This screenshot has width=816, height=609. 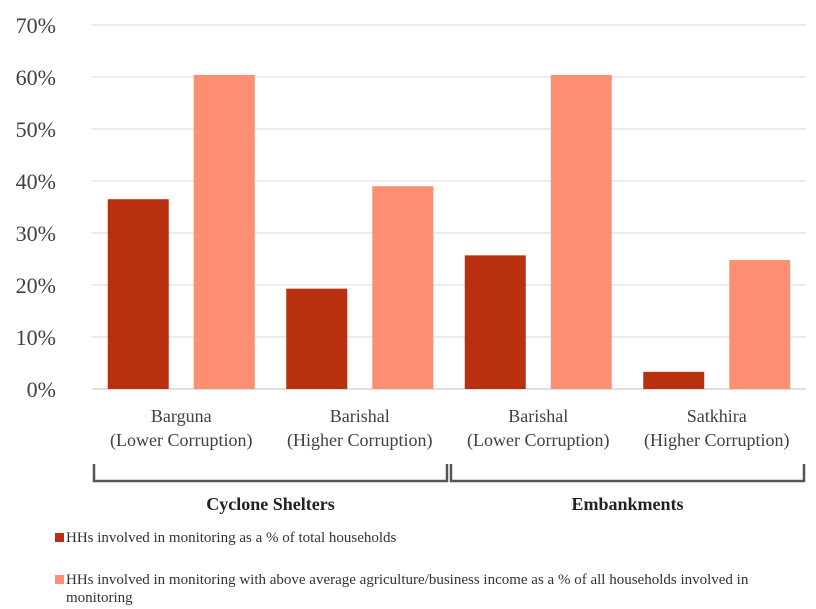 I want to click on y-tick-label: 0%, so click(x=41, y=389).